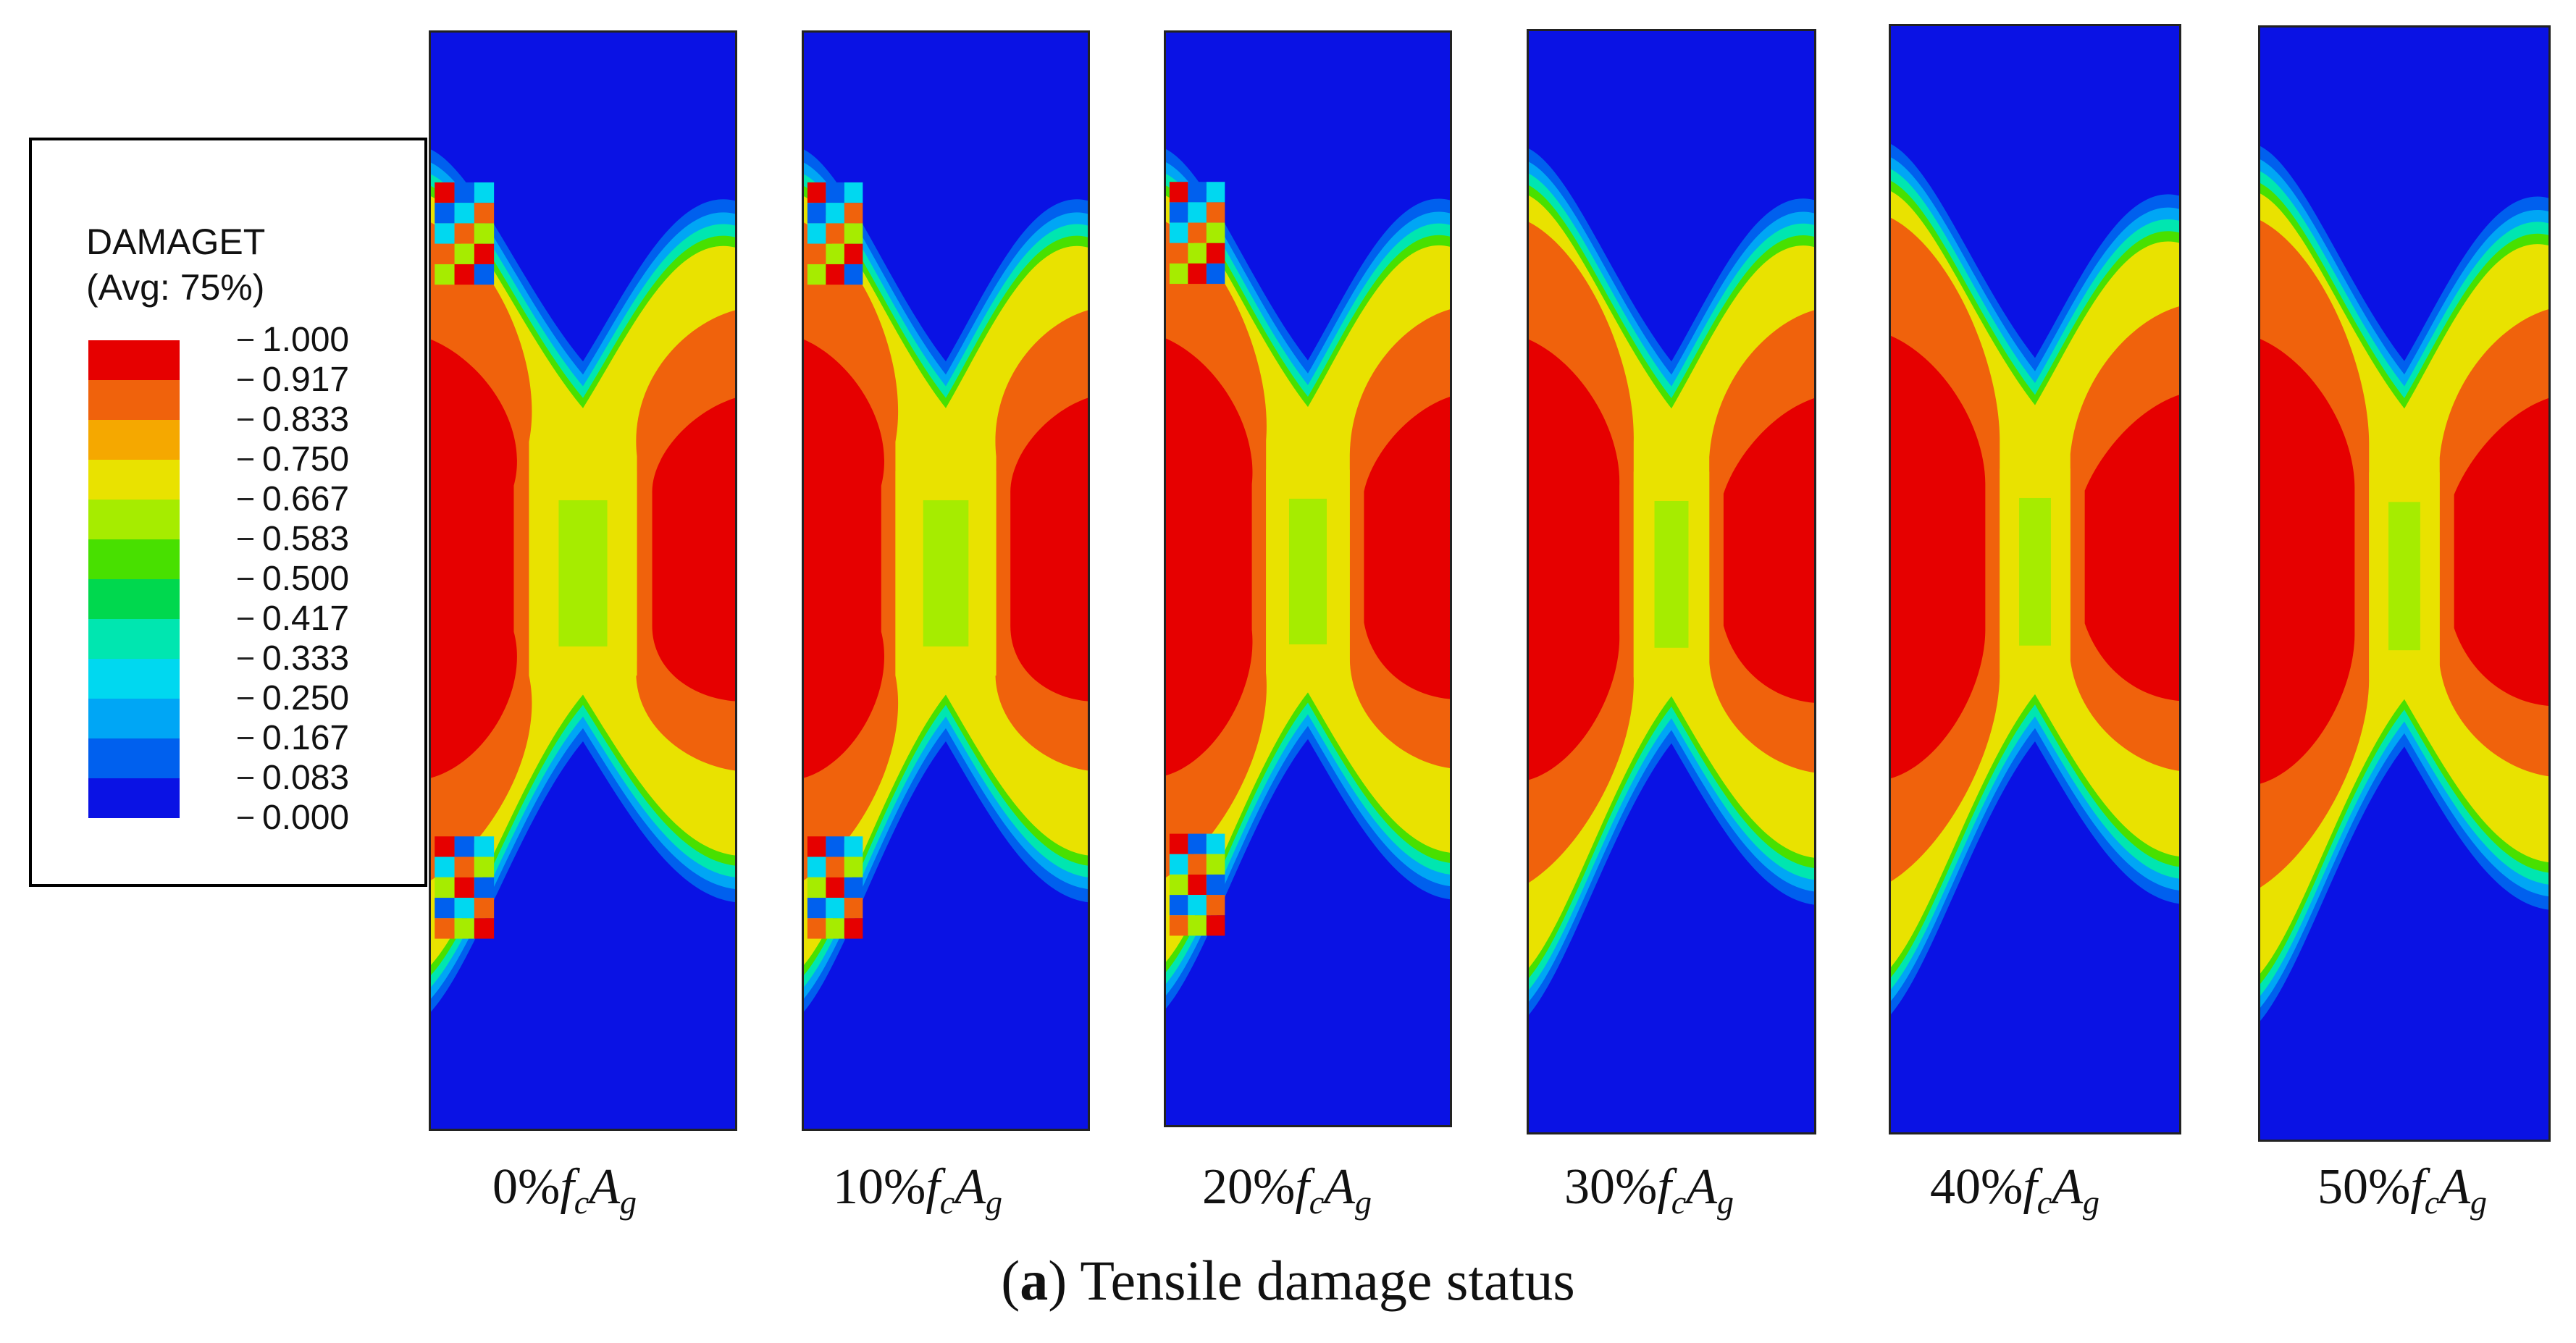 This screenshot has width=2576, height=1343. What do you see at coordinates (306, 340) in the screenshot?
I see `legend-value: 1.000` at bounding box center [306, 340].